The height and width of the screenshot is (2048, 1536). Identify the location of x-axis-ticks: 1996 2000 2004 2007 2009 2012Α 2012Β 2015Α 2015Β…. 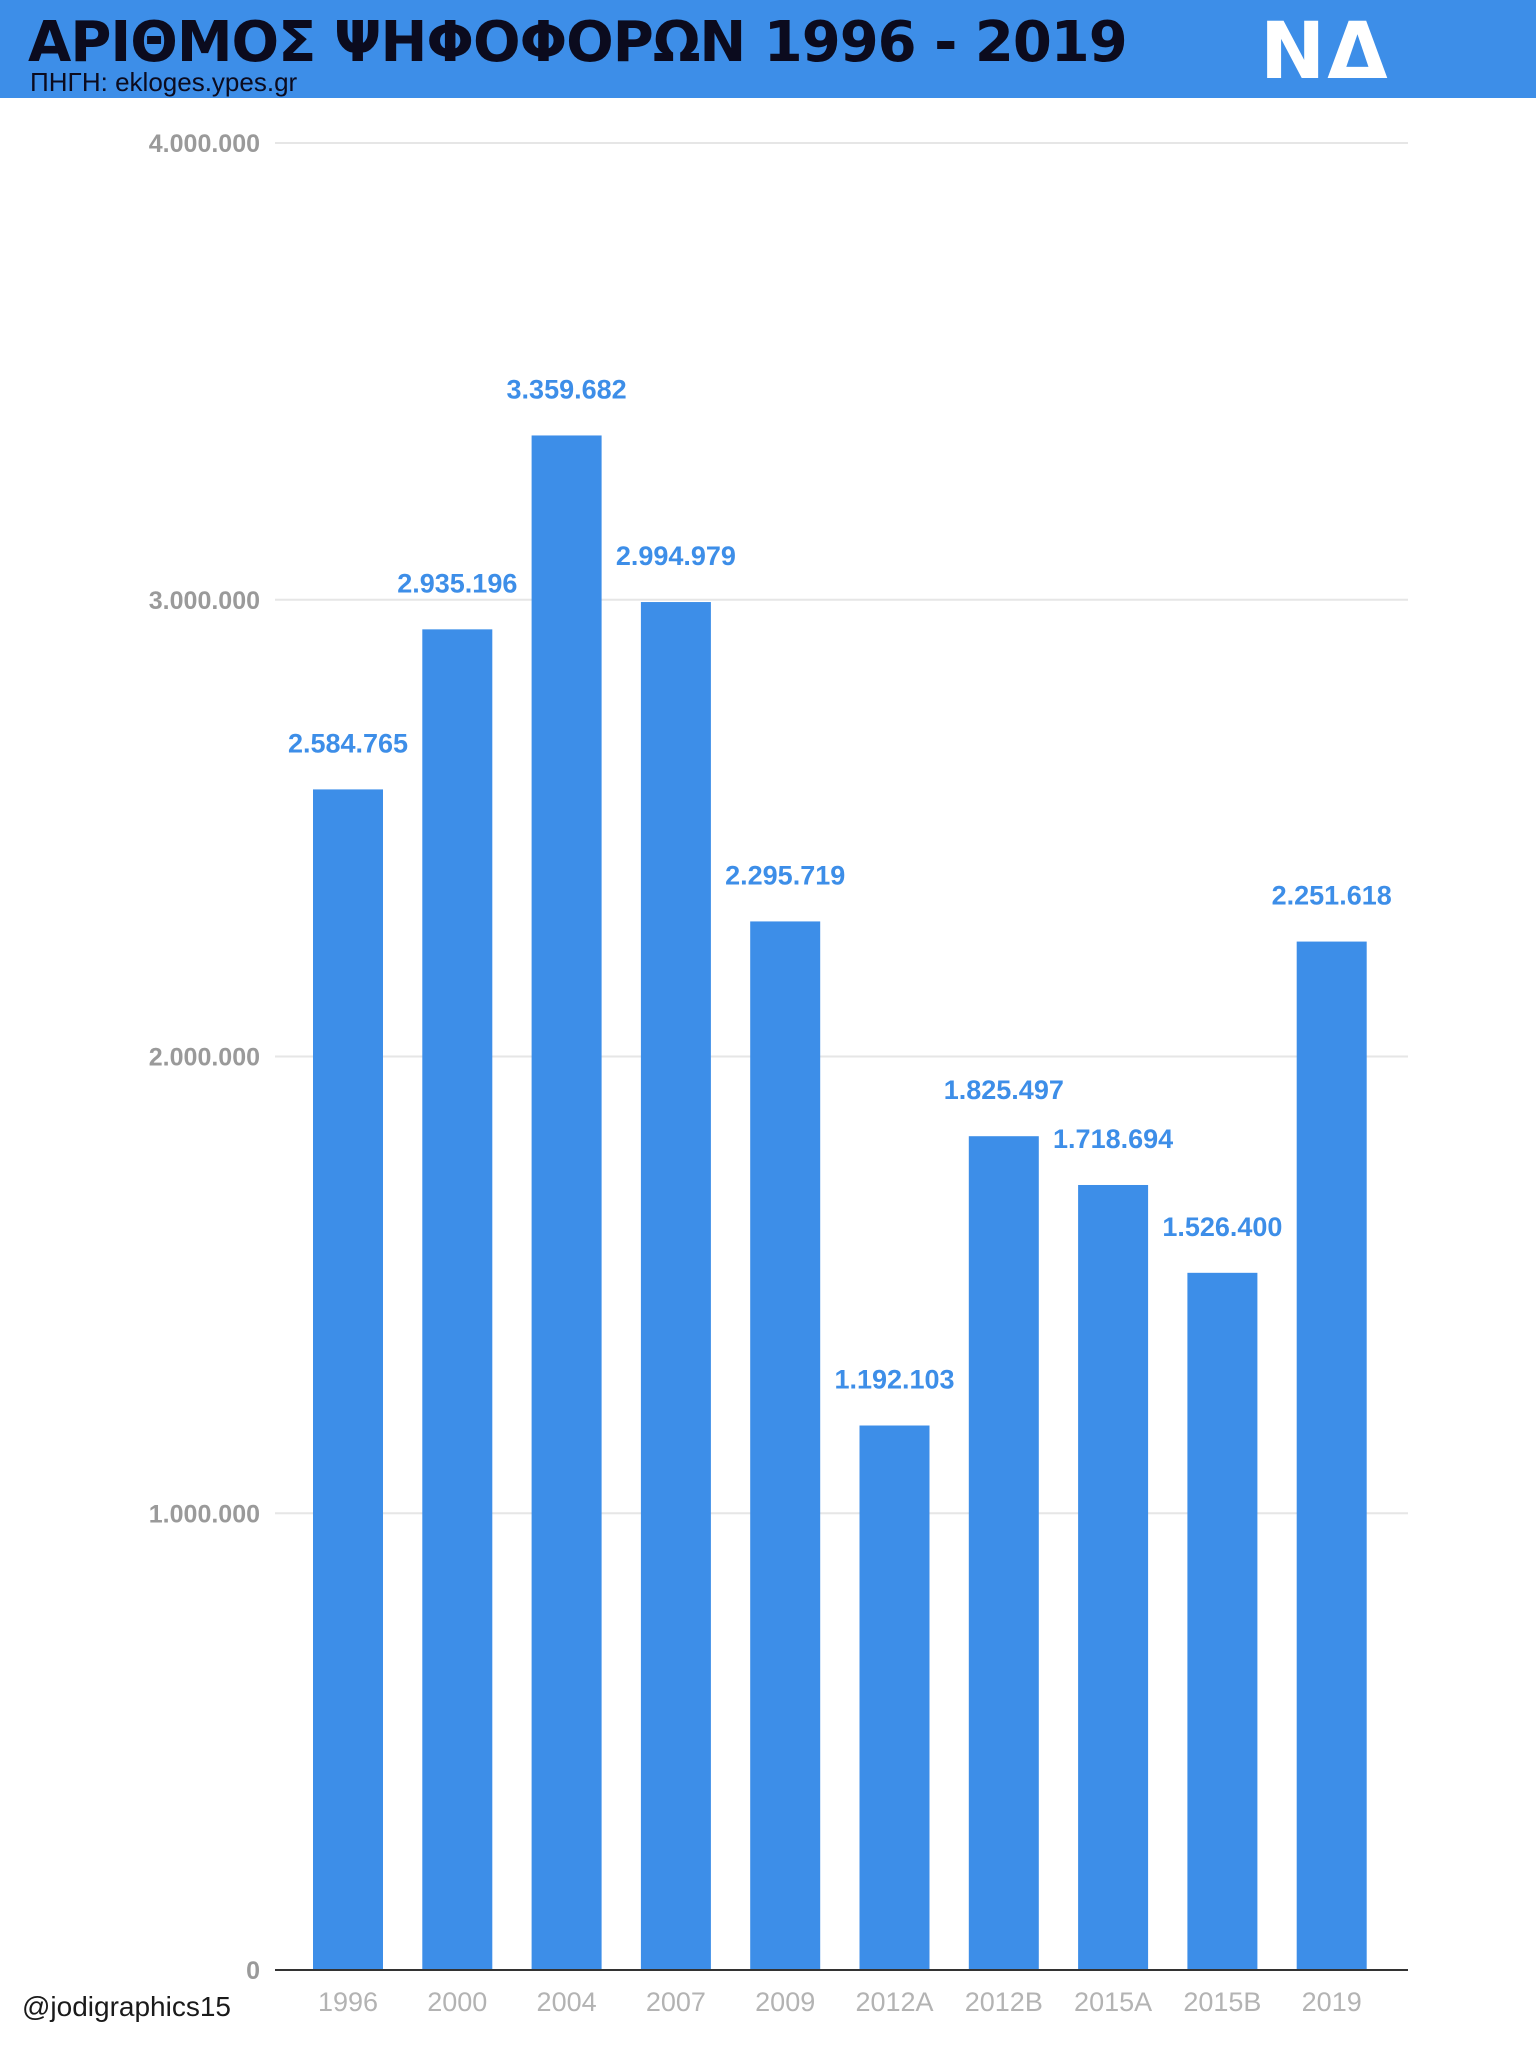
(840, 2002).